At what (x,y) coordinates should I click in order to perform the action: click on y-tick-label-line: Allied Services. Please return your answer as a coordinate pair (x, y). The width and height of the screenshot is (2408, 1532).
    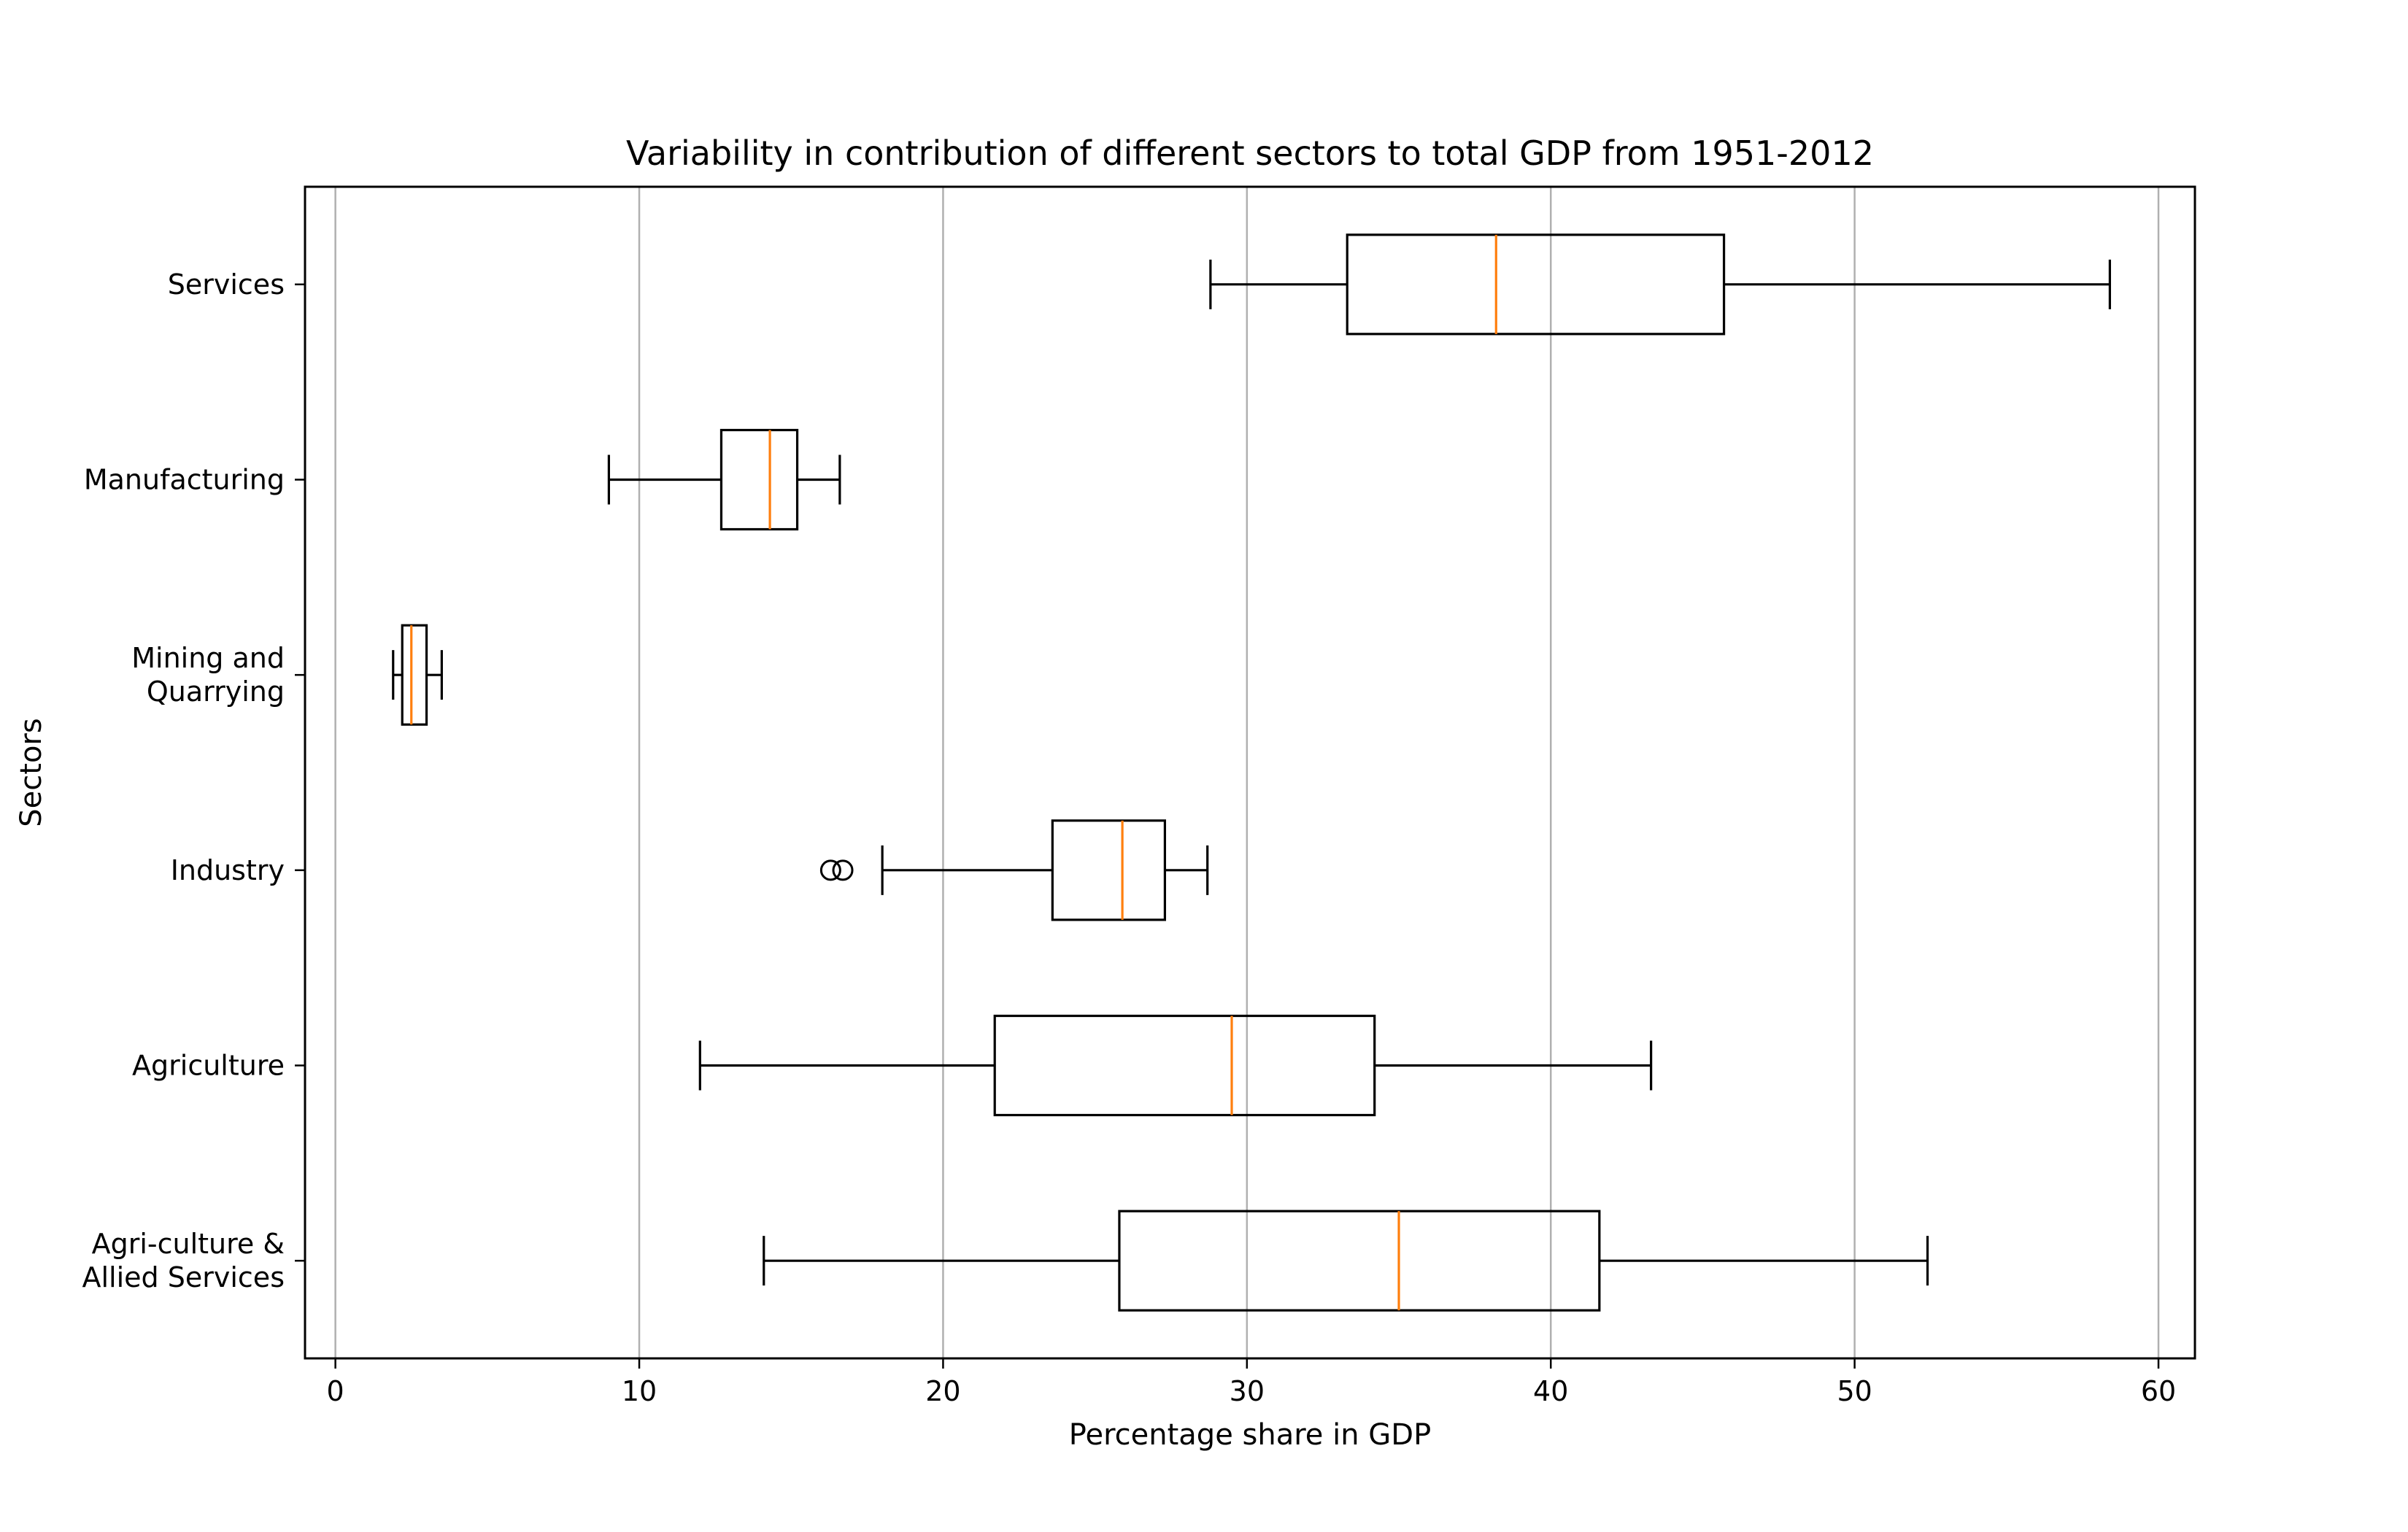
    Looking at the image, I should click on (183, 1277).